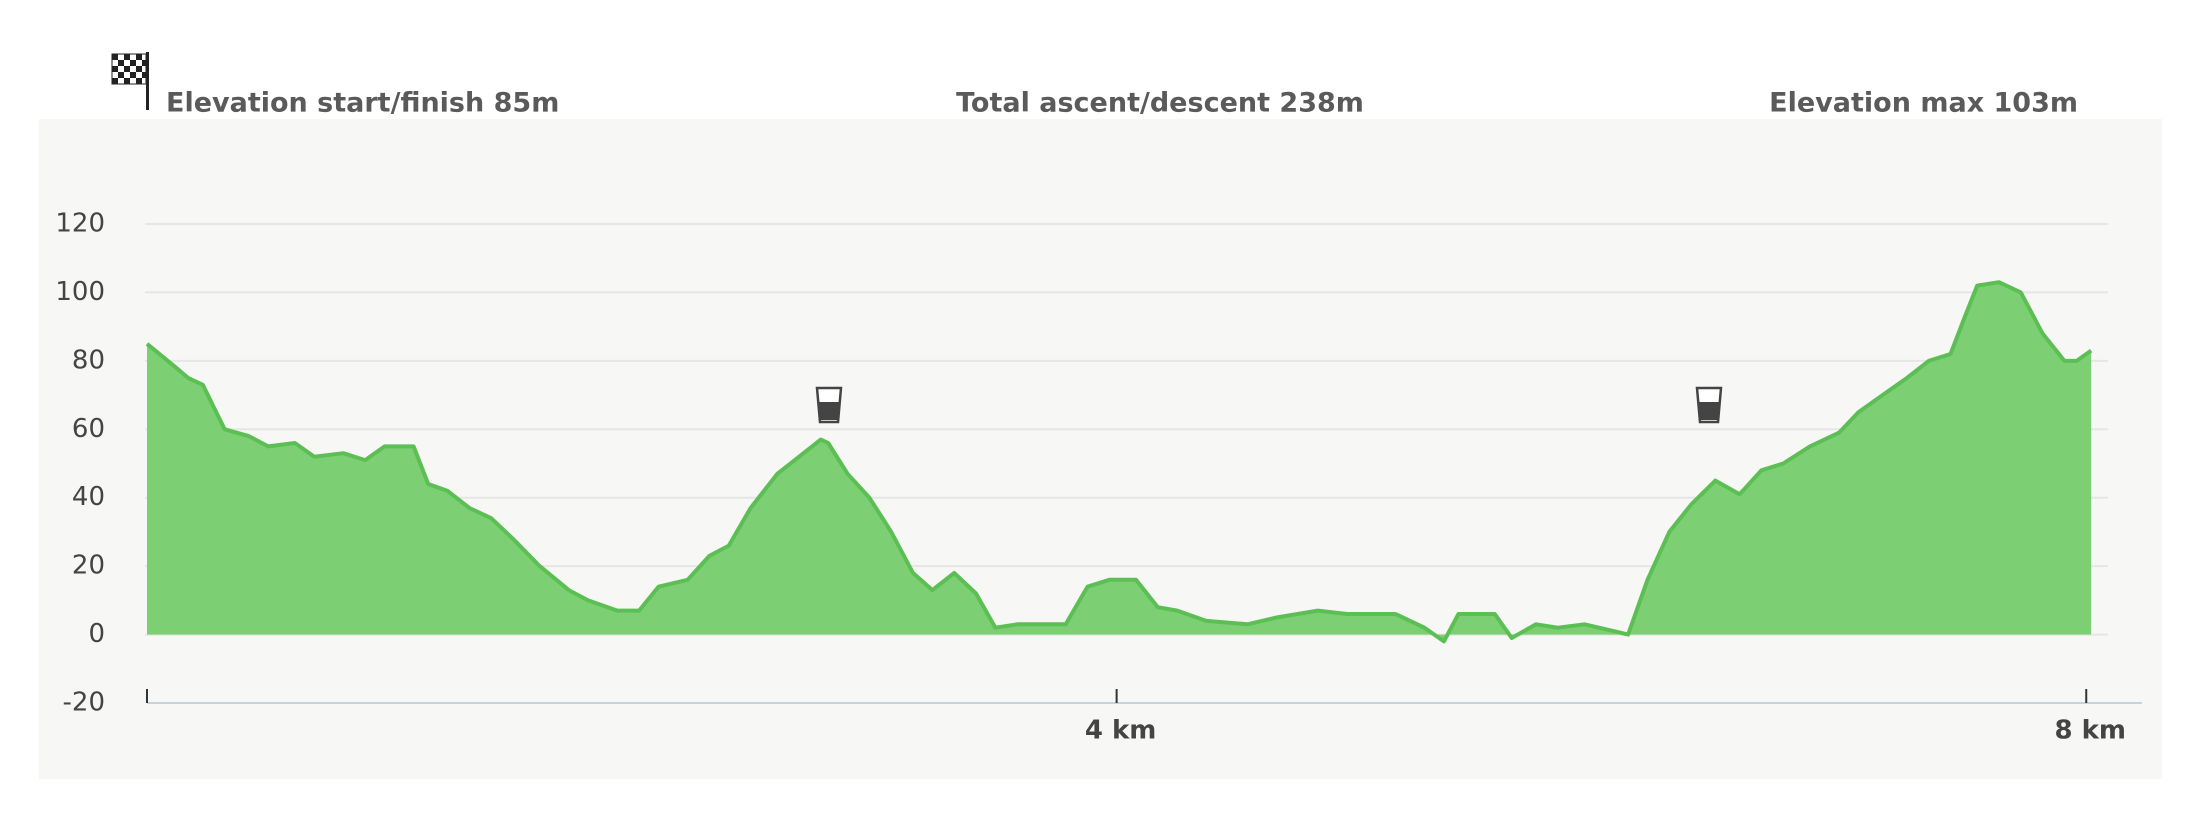 The image size is (2200, 817). Describe the element at coordinates (1160, 103) in the screenshot. I see `header-ascent: Total ascent/descent 238m` at that location.